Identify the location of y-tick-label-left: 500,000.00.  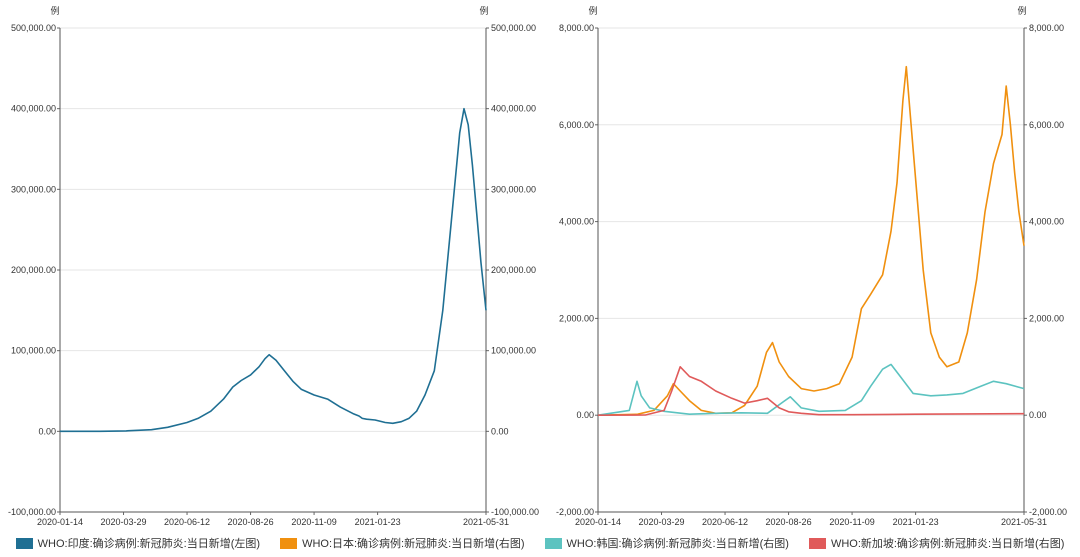
(33, 28).